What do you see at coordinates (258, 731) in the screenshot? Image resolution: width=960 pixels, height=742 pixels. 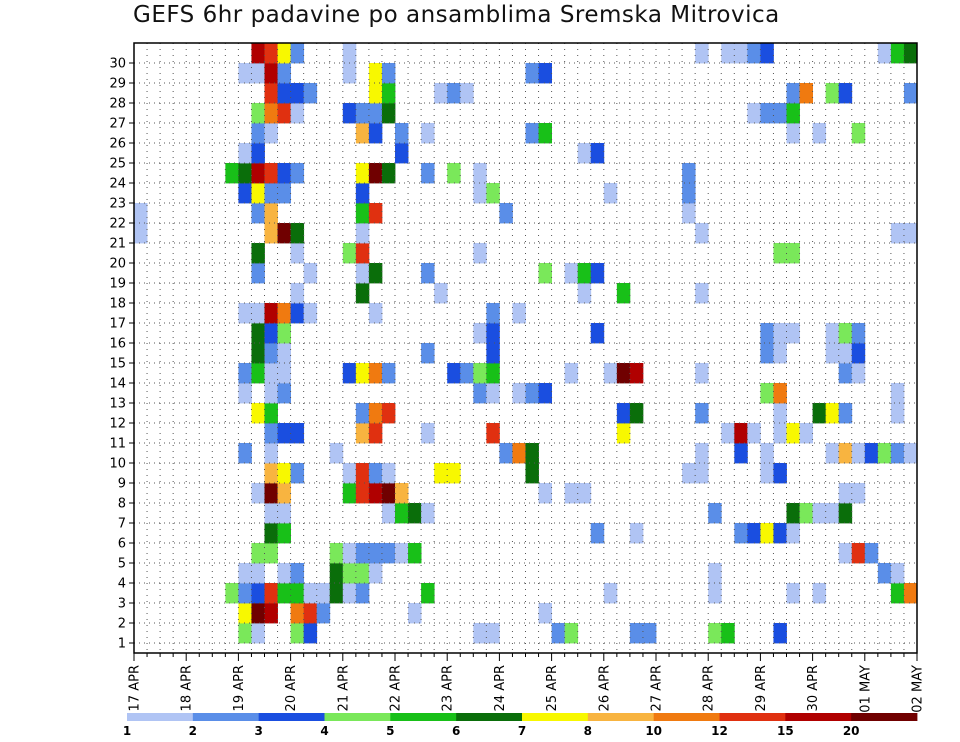 I see `colorbar-label: 3` at bounding box center [258, 731].